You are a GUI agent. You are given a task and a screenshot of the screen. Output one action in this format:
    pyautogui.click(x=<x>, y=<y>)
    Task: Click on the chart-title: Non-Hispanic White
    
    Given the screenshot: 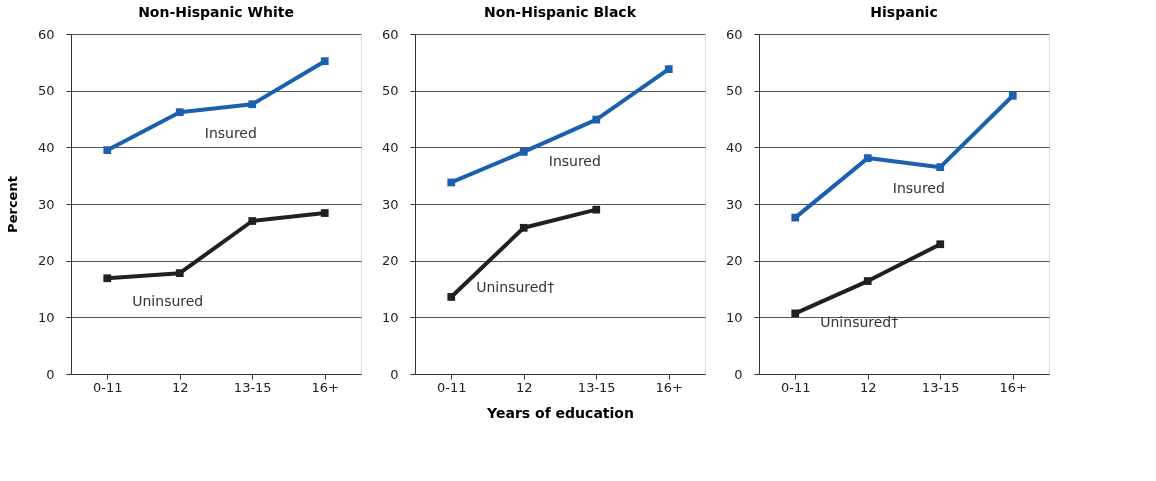 What is the action you would take?
    pyautogui.click(x=216, y=12)
    